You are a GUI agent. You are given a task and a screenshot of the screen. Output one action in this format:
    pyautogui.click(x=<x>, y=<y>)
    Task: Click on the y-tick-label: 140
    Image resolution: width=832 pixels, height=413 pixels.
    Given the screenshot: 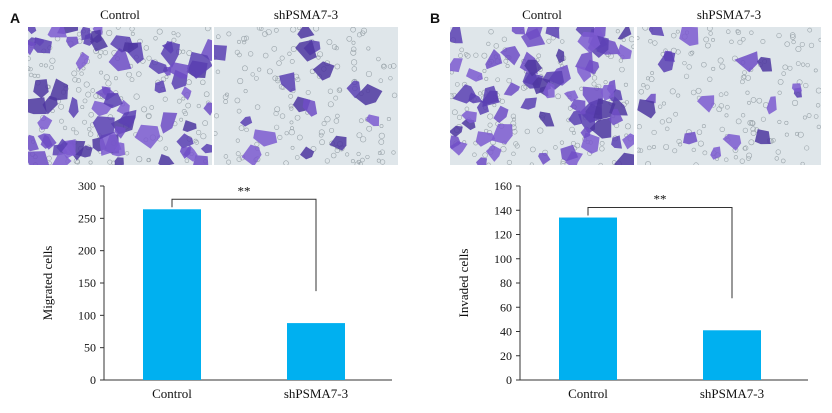 What is the action you would take?
    pyautogui.click(x=503, y=210)
    